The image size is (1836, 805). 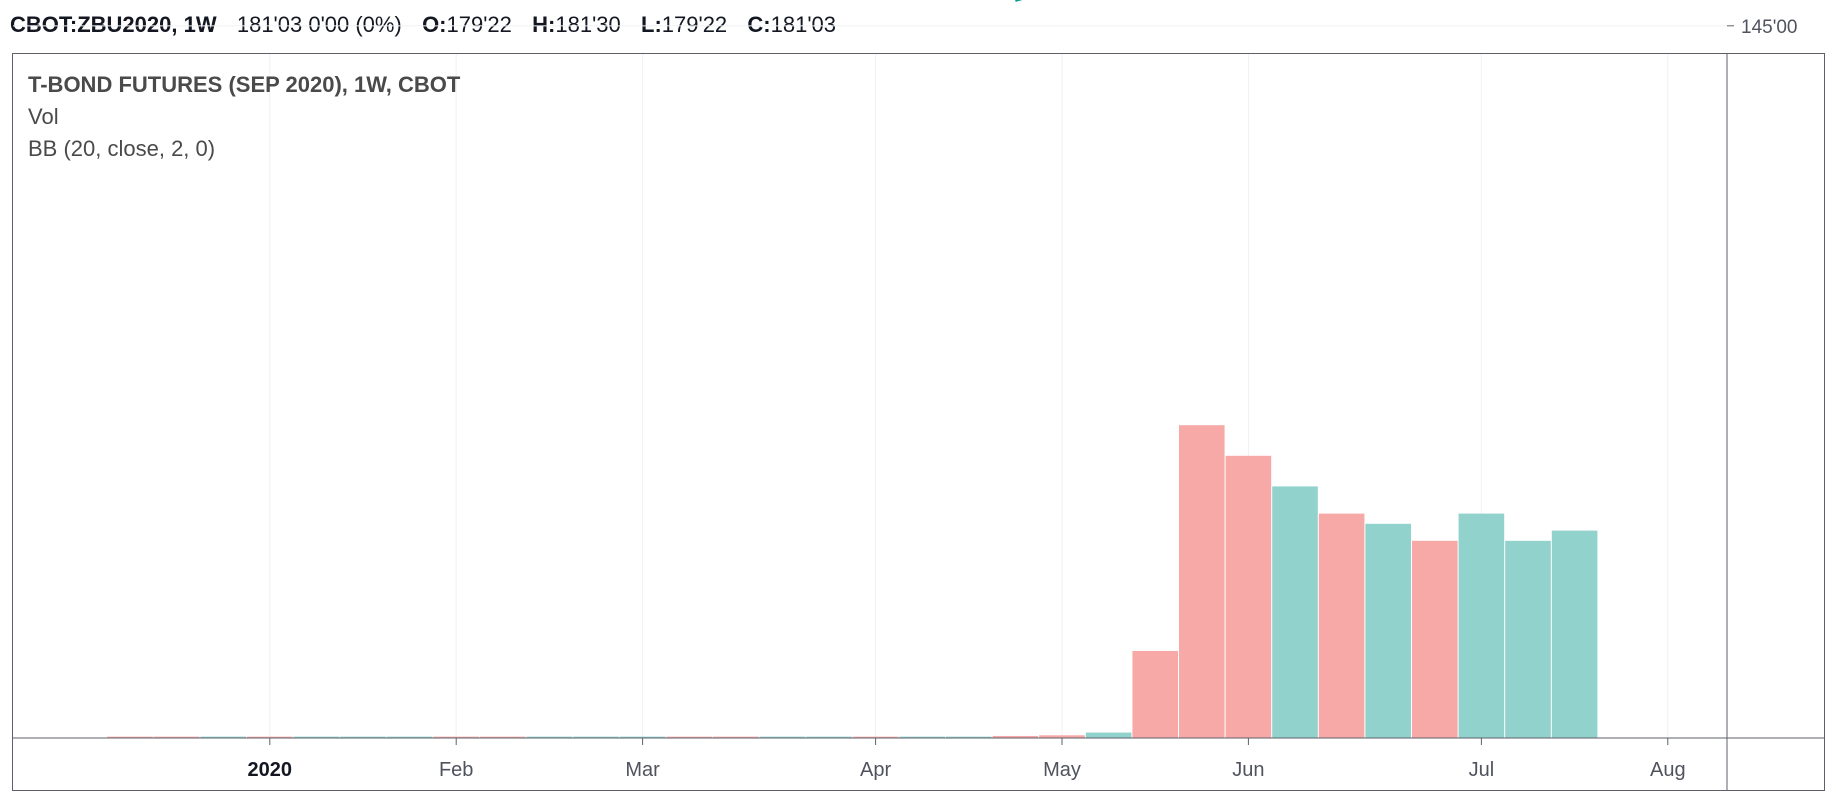 What do you see at coordinates (1248, 770) in the screenshot?
I see `x-tick-label: Jun` at bounding box center [1248, 770].